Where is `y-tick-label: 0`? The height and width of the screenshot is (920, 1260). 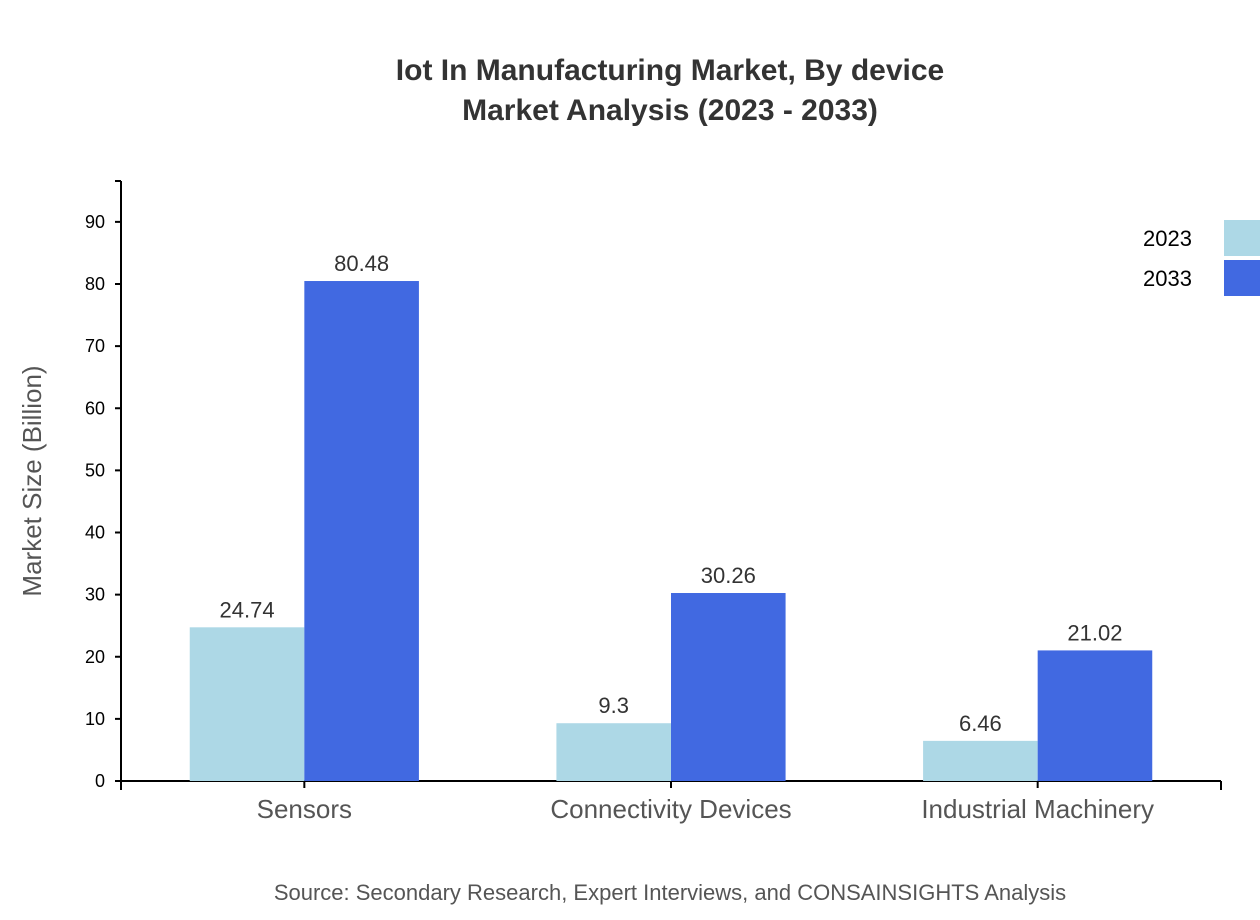 y-tick-label: 0 is located at coordinates (100, 781).